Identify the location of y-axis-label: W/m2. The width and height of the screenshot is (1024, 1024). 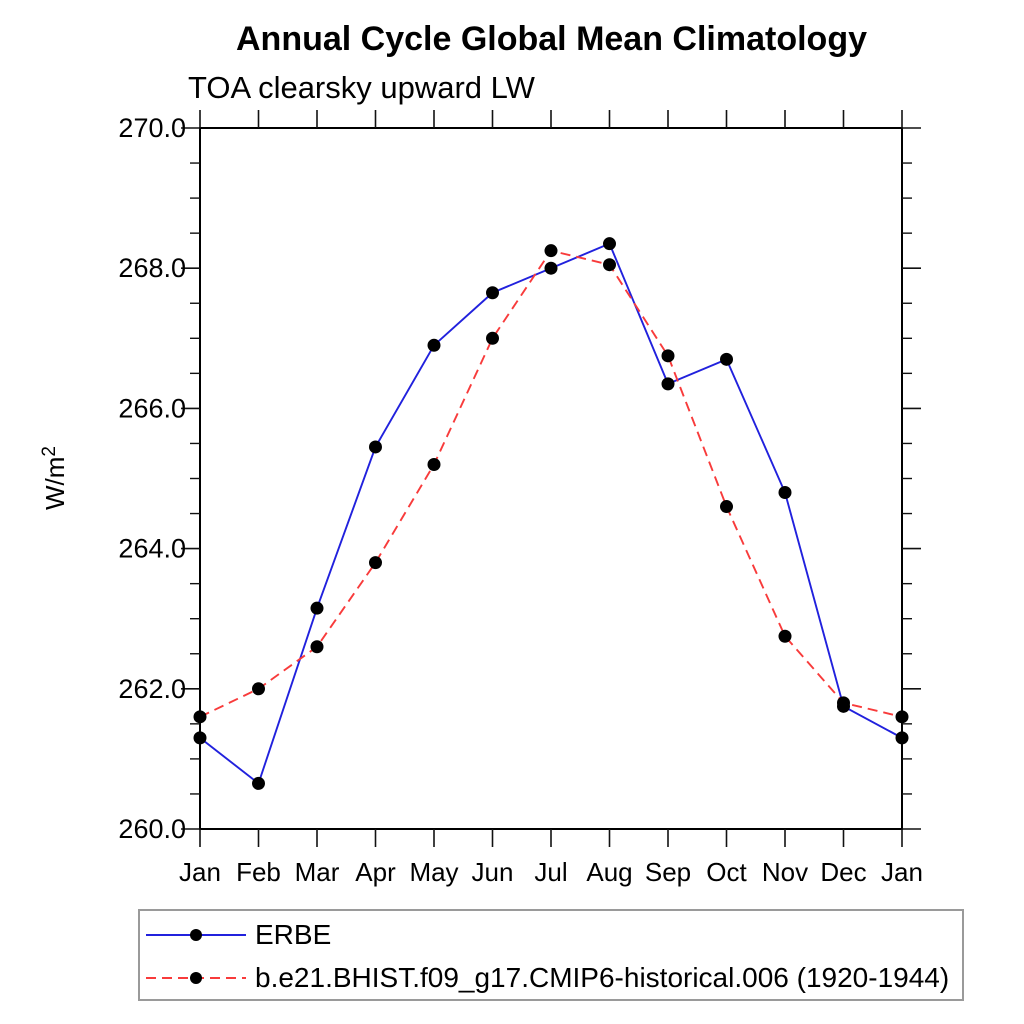
(54, 478).